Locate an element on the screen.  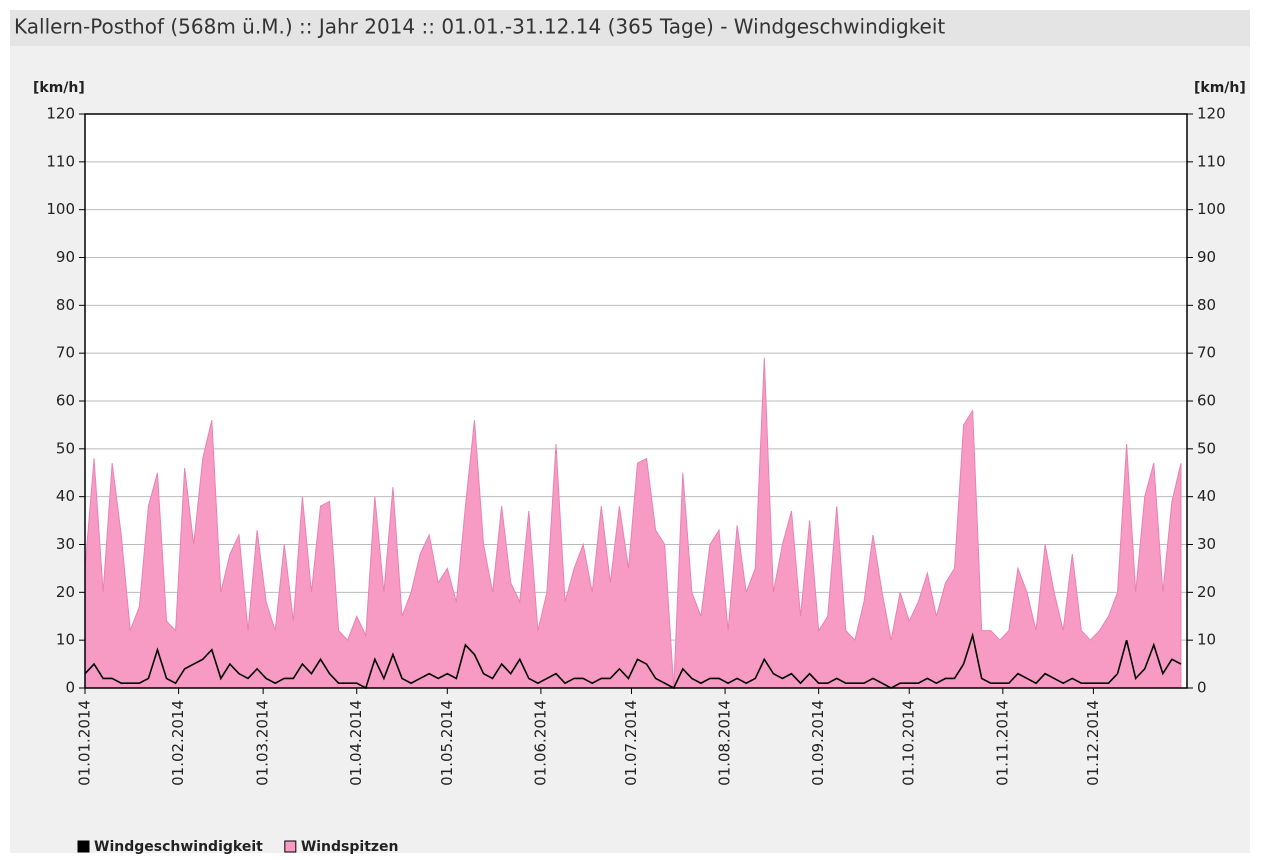
y2-tick-label: 20 is located at coordinates (1206, 592).